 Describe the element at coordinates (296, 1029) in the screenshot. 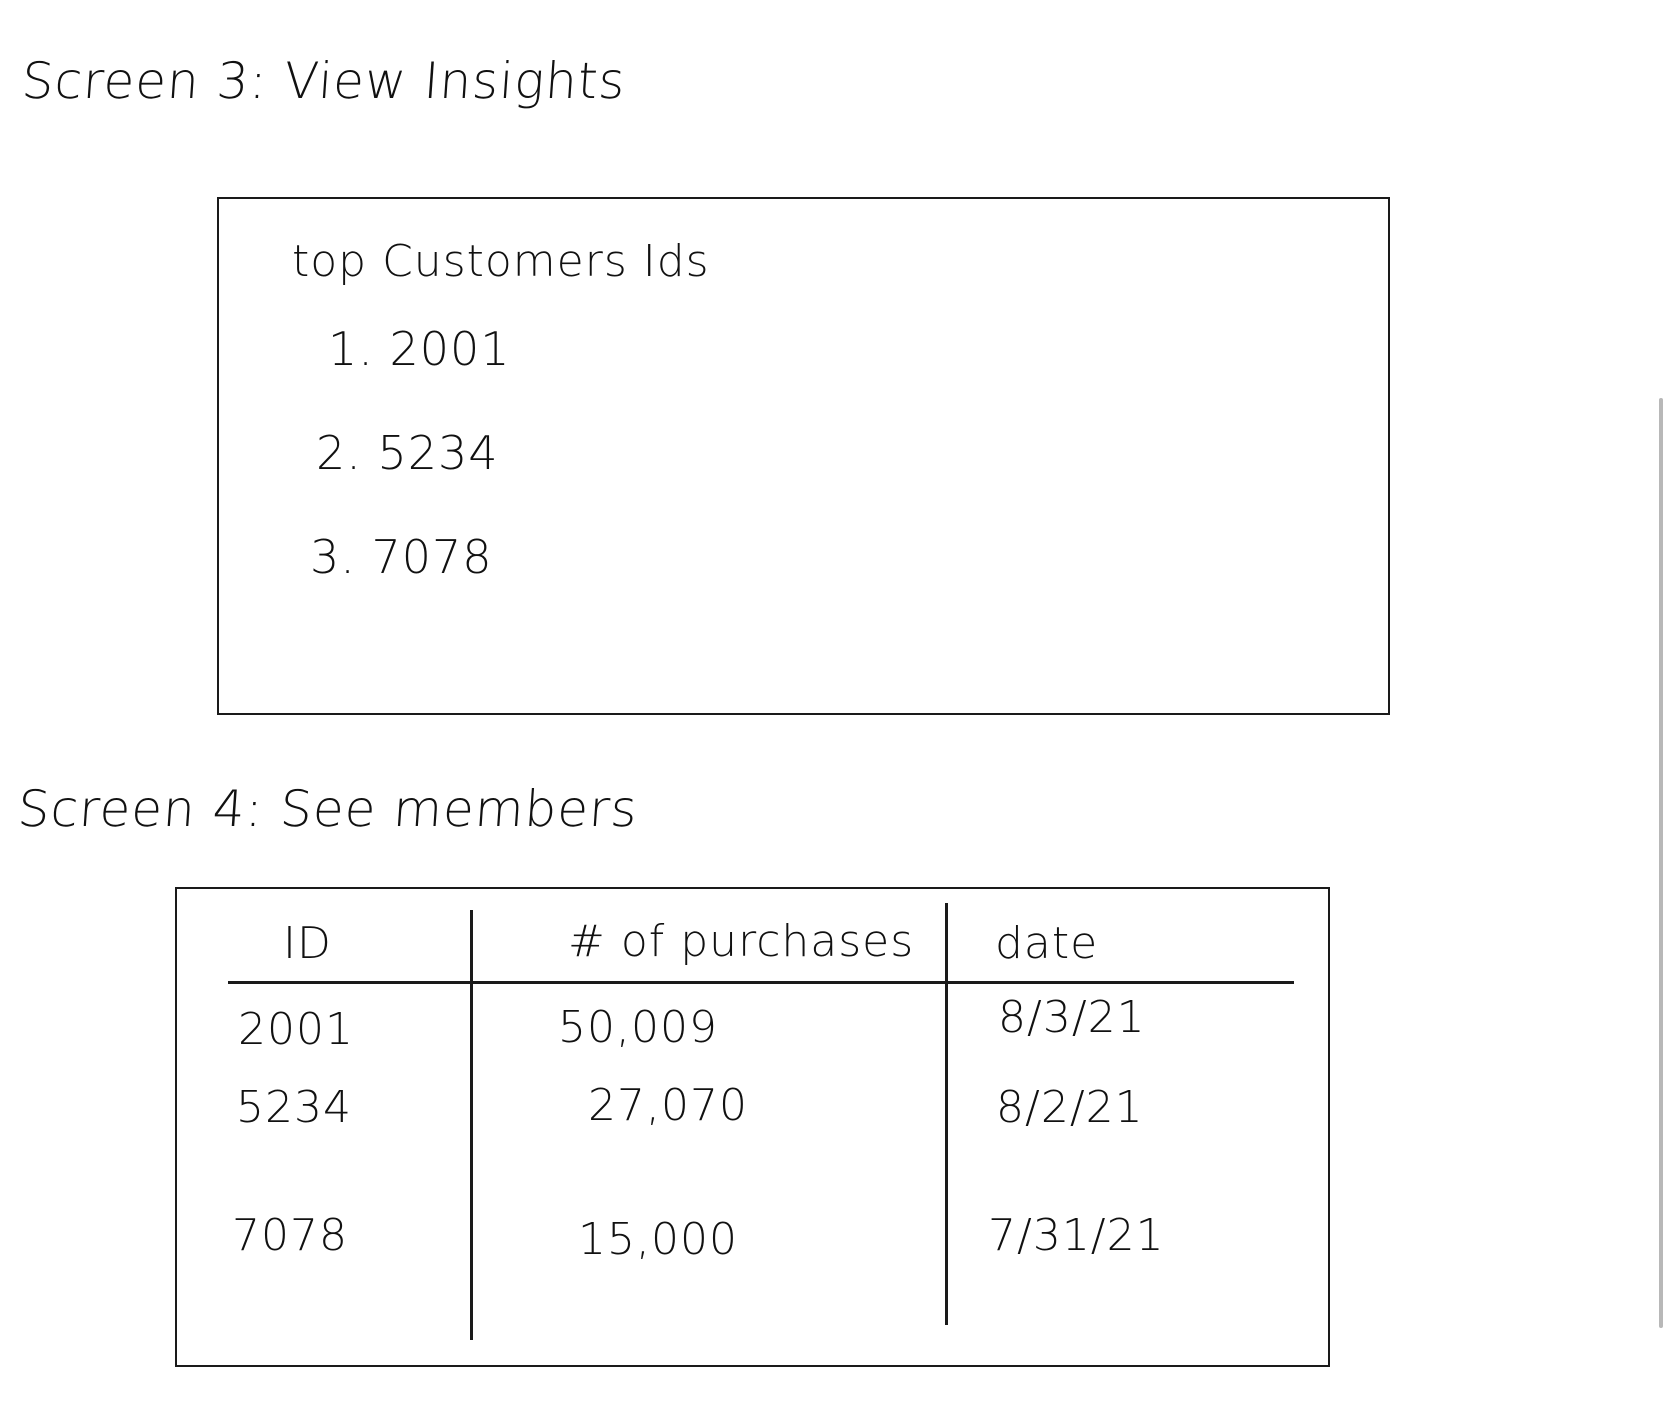

I see `table-cell-id: 2001` at that location.